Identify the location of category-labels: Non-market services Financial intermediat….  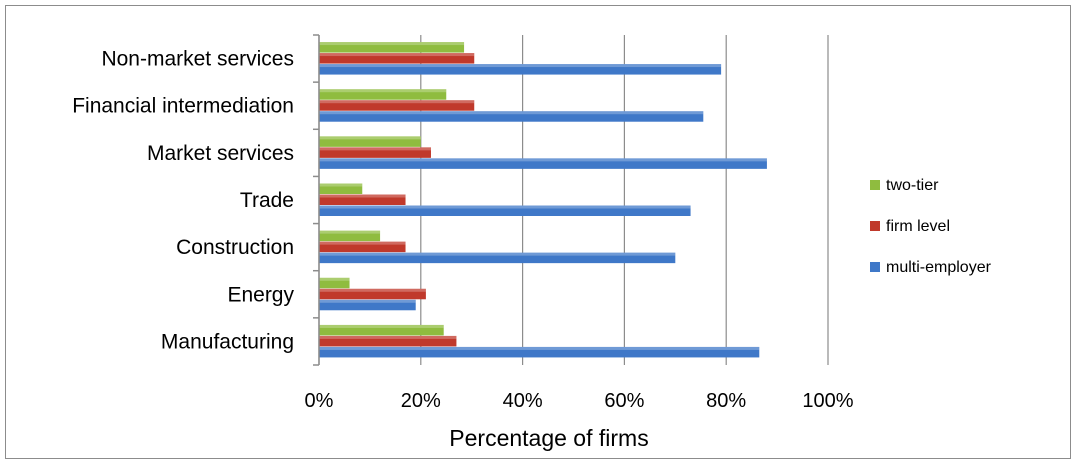
(183, 201).